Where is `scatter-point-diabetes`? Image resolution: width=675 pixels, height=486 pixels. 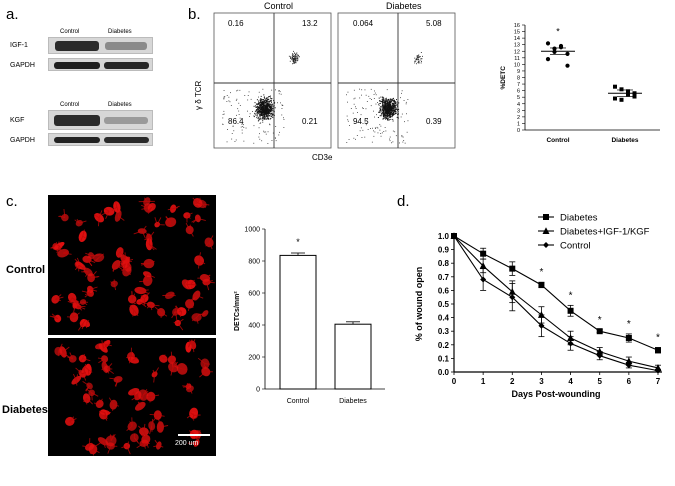 scatter-point-diabetes is located at coordinates (628, 91).